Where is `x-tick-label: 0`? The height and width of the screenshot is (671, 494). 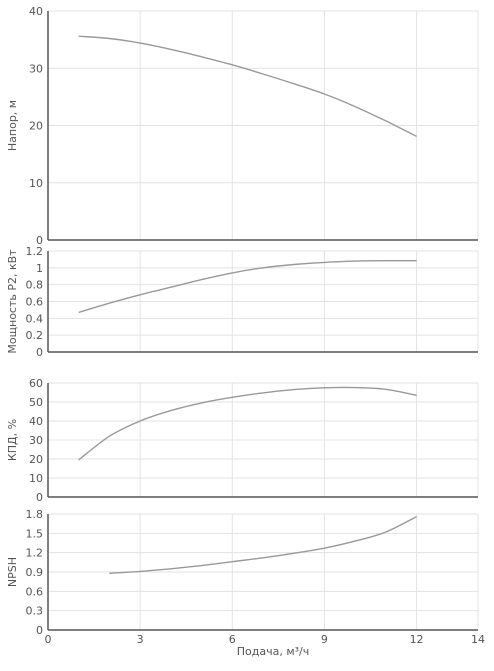 x-tick-label: 0 is located at coordinates (48, 639).